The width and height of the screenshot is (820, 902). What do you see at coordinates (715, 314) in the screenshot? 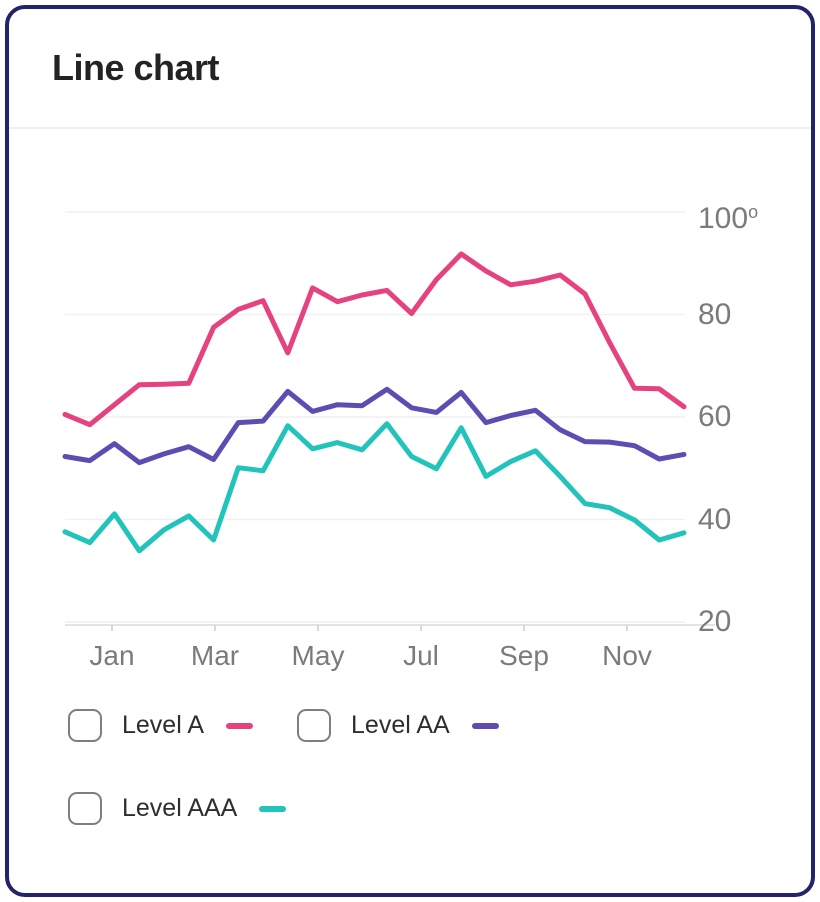
I see `y-tick-label-80: 80` at bounding box center [715, 314].